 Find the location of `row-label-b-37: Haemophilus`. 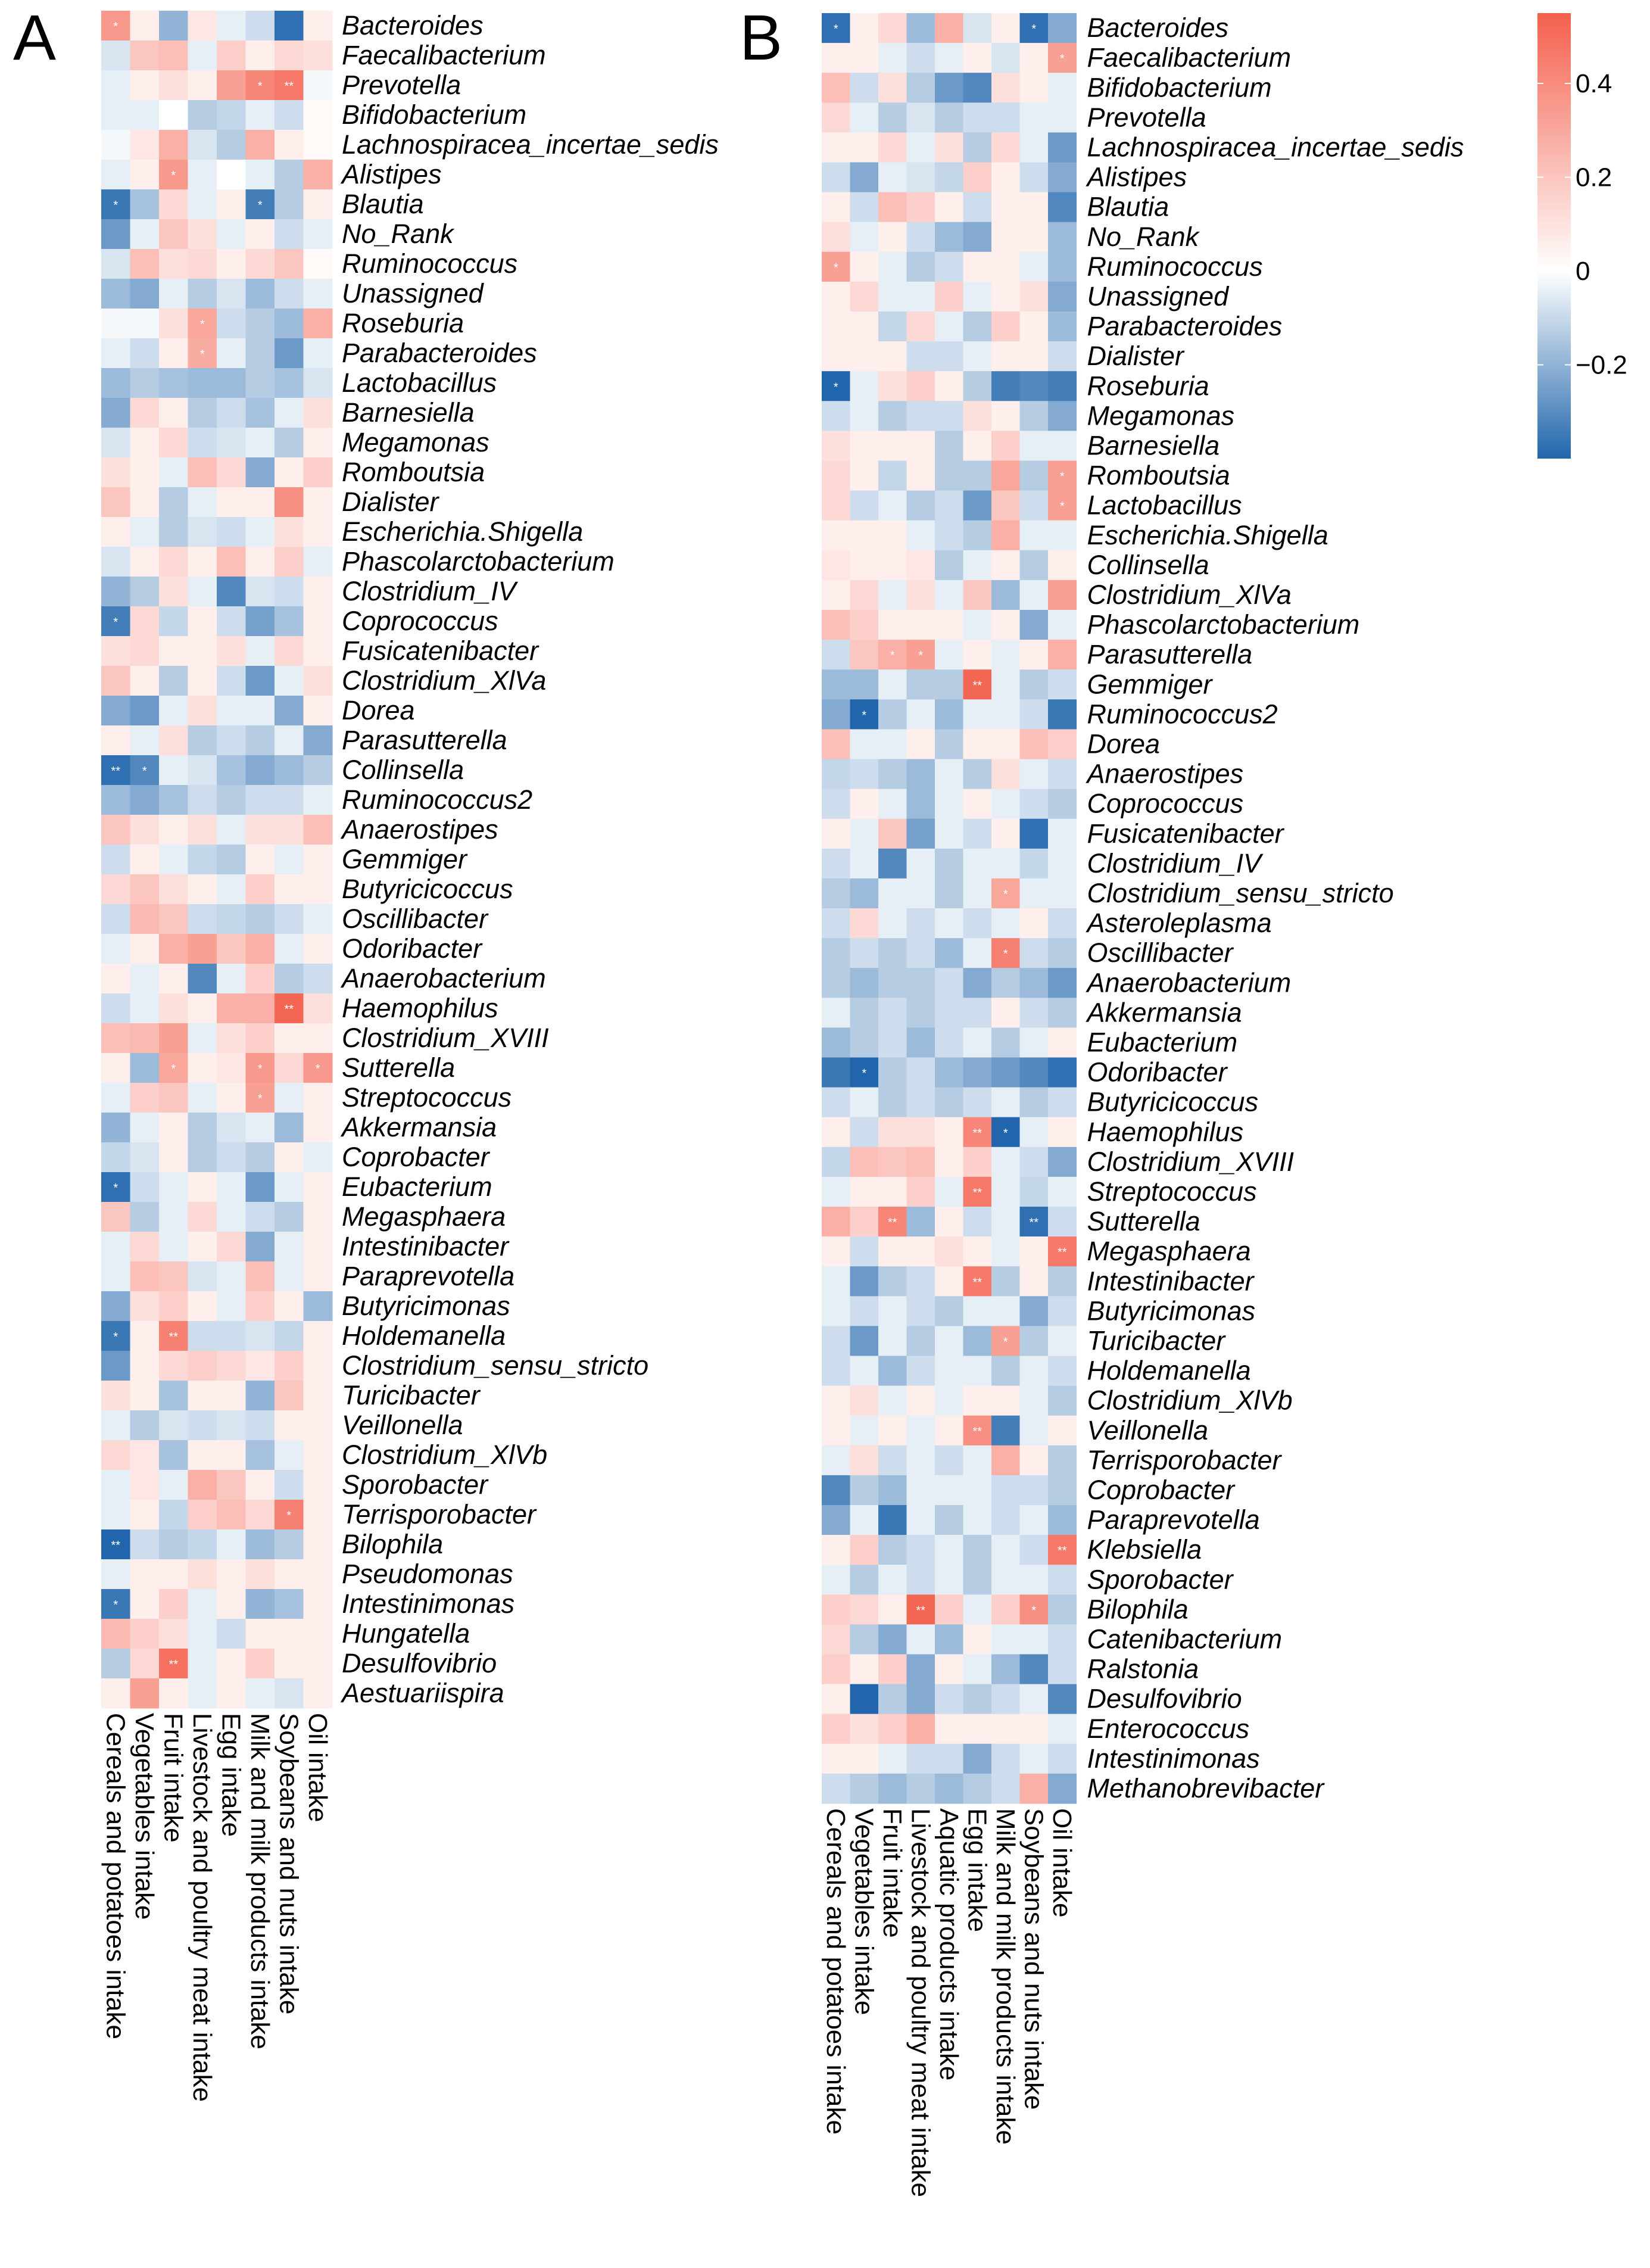

row-label-b-37: Haemophilus is located at coordinates (1166, 1132).